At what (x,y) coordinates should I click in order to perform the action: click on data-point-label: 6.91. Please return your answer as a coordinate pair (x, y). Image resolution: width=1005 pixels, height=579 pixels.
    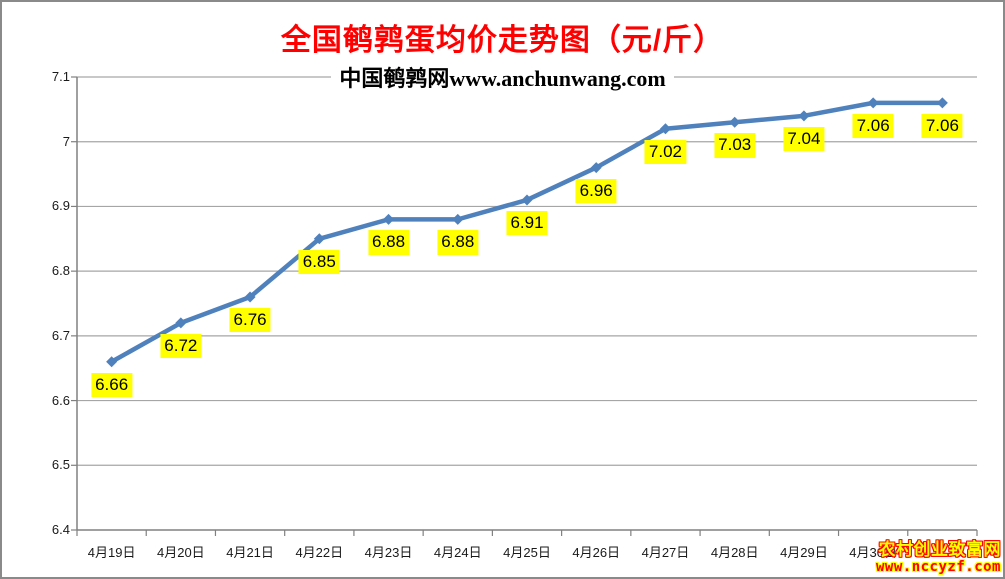
    Looking at the image, I should click on (527, 223).